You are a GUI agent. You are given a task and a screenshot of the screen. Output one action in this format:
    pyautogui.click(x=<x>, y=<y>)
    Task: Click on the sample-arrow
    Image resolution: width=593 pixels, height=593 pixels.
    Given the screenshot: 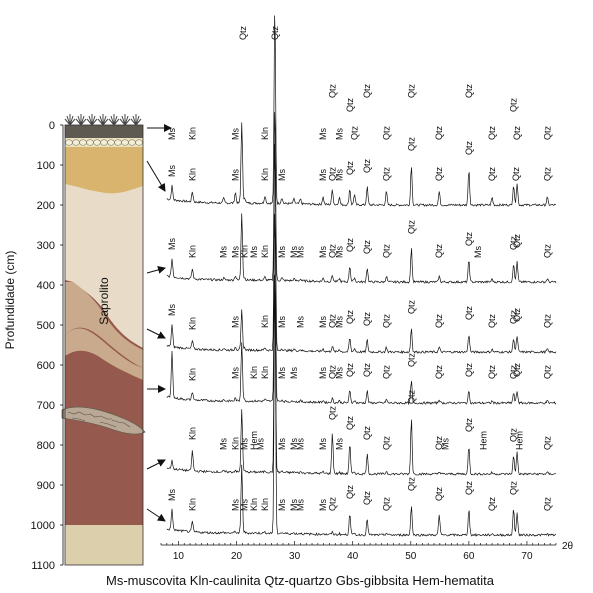 What is the action you would take?
    pyautogui.click(x=156, y=270)
    